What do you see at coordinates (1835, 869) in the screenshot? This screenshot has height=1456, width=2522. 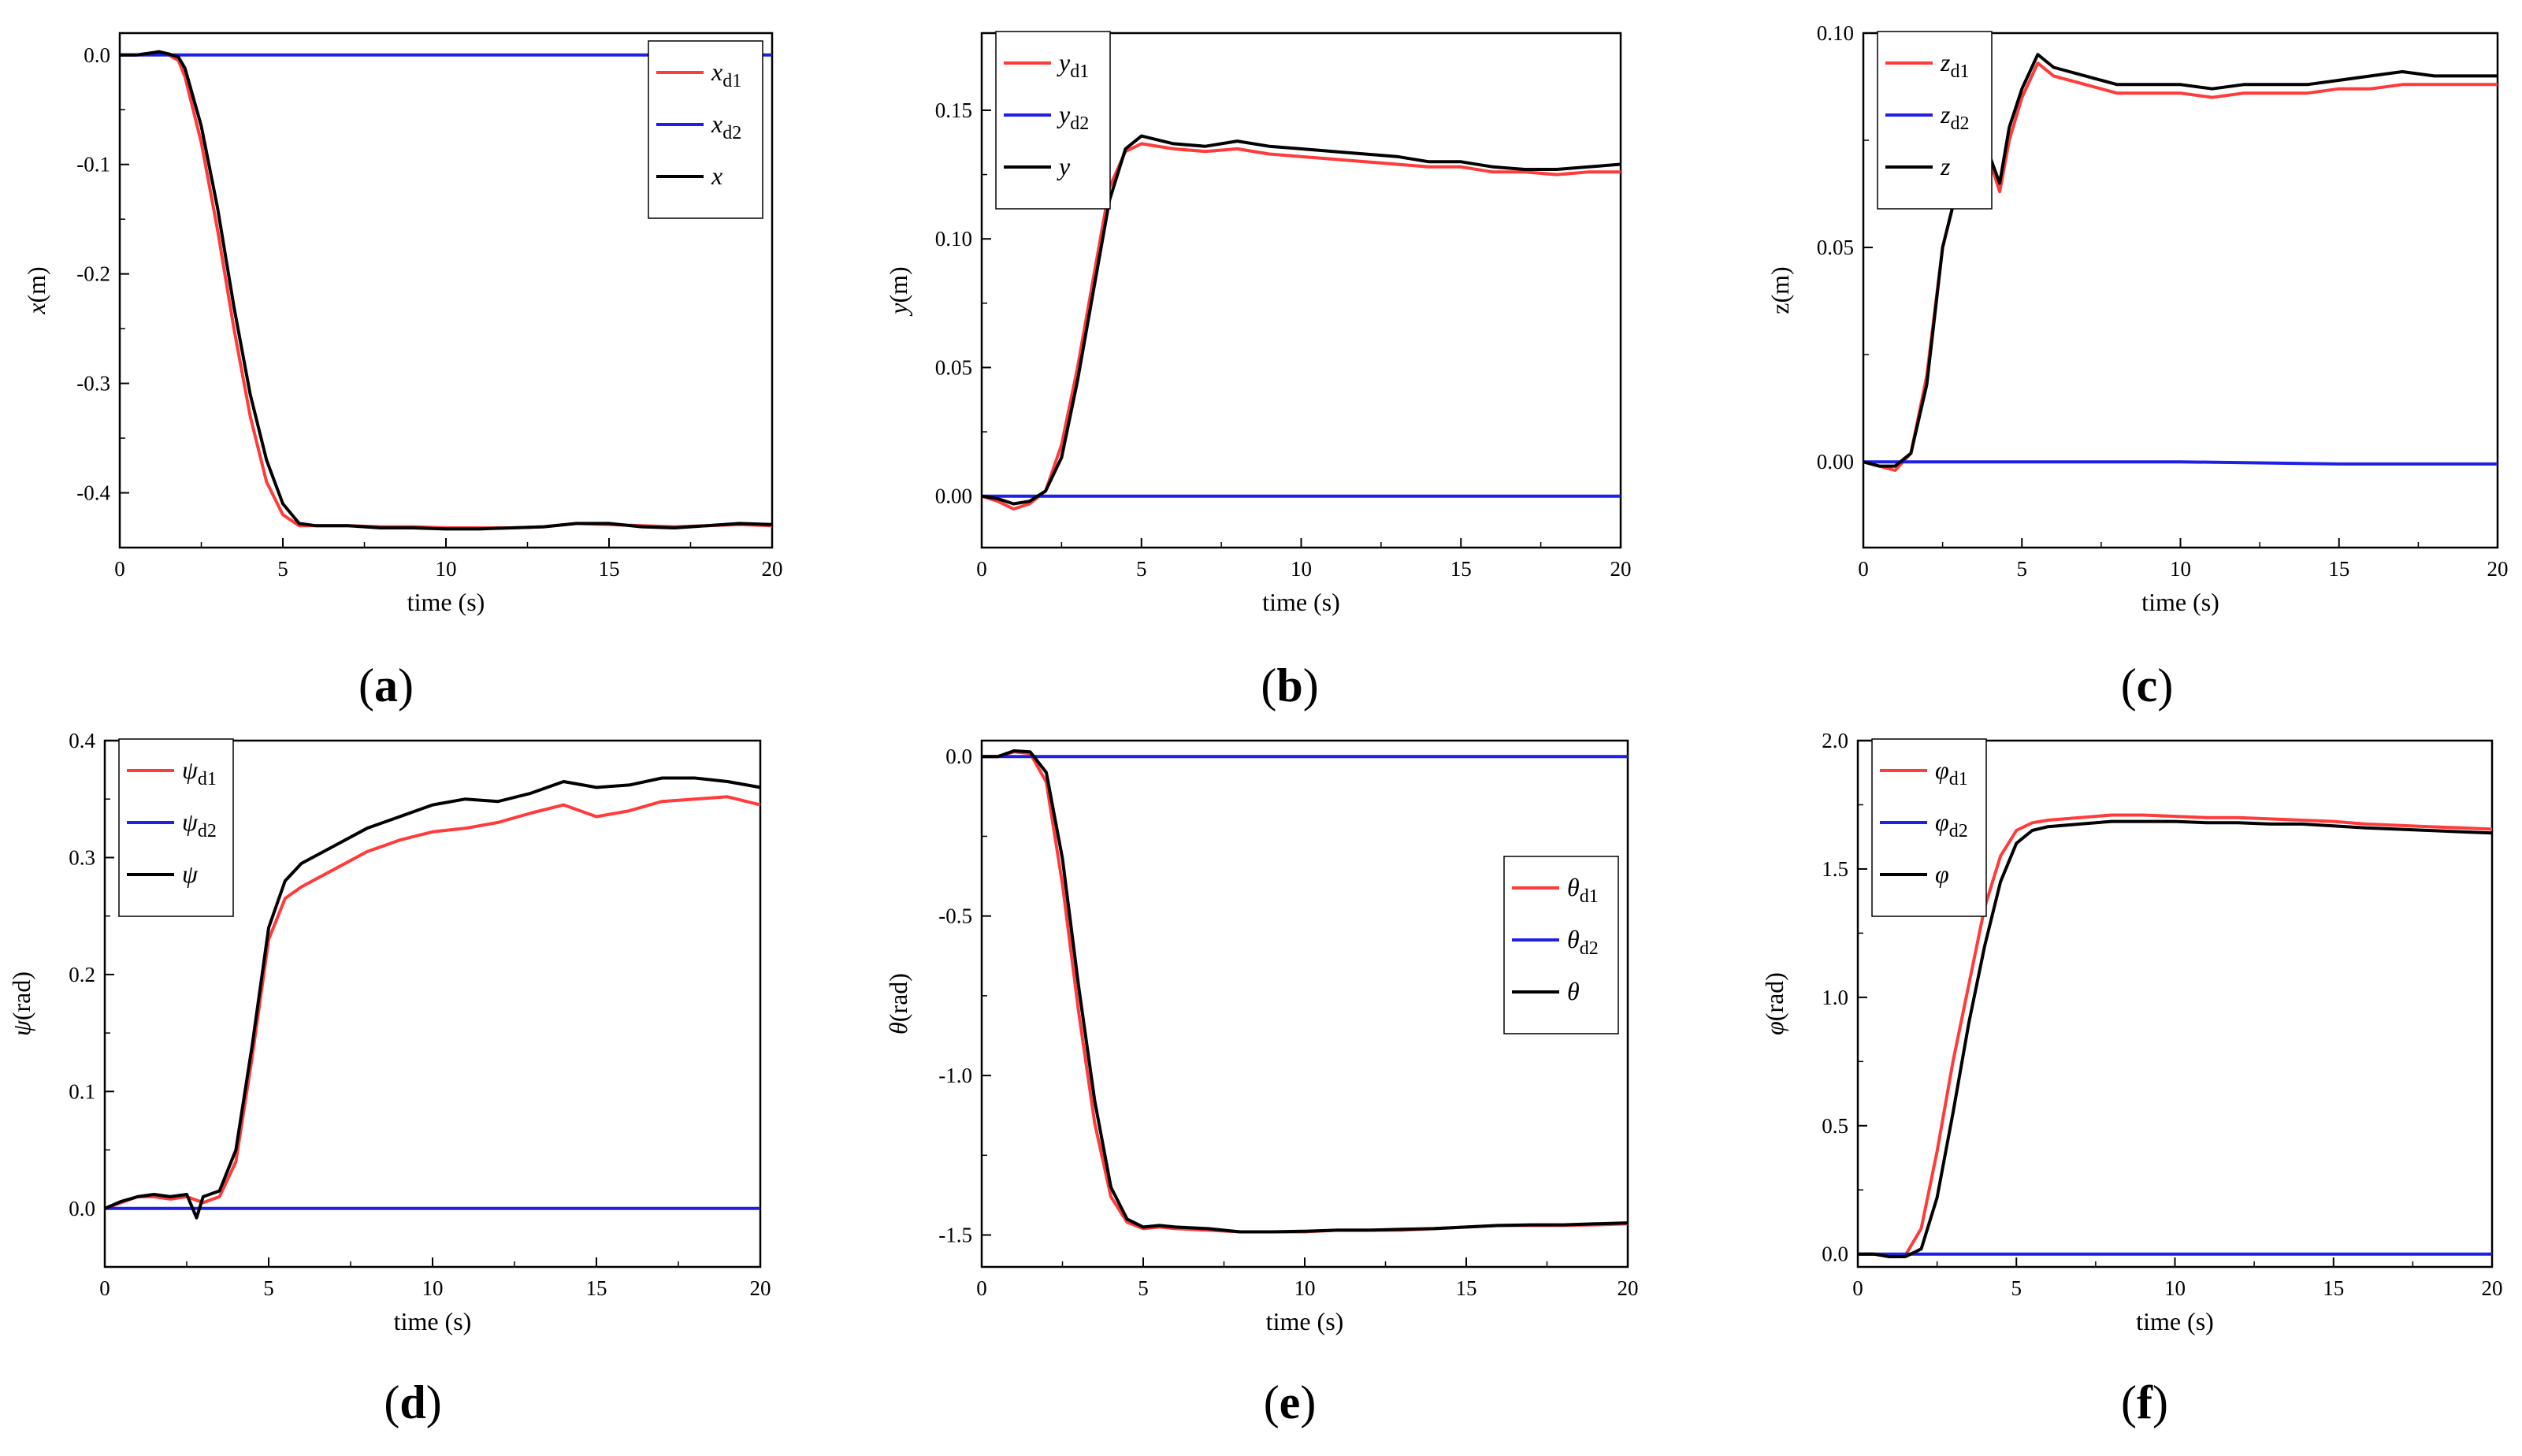 I see `y-tick-label: 1.5` at bounding box center [1835, 869].